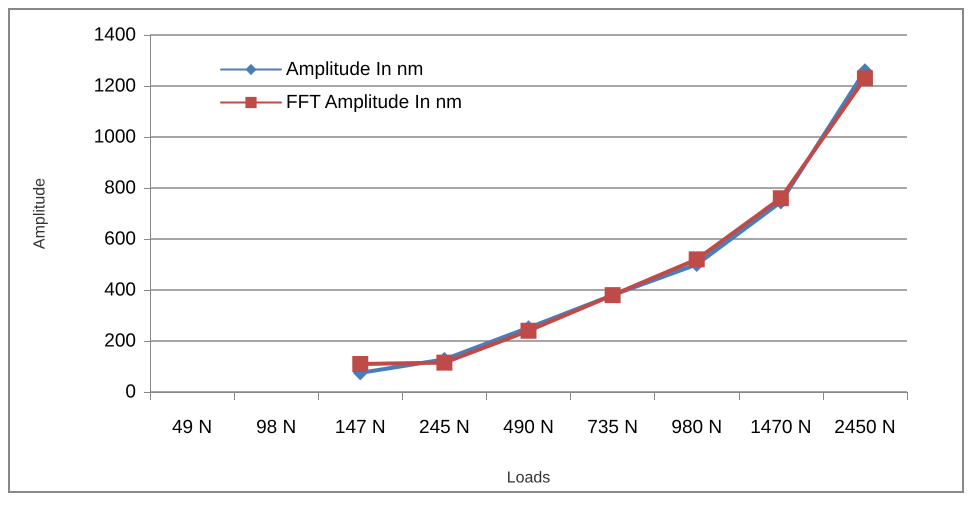 Image resolution: width=978 pixels, height=505 pixels. What do you see at coordinates (696, 427) in the screenshot?
I see `x-tick-label: 980 N` at bounding box center [696, 427].